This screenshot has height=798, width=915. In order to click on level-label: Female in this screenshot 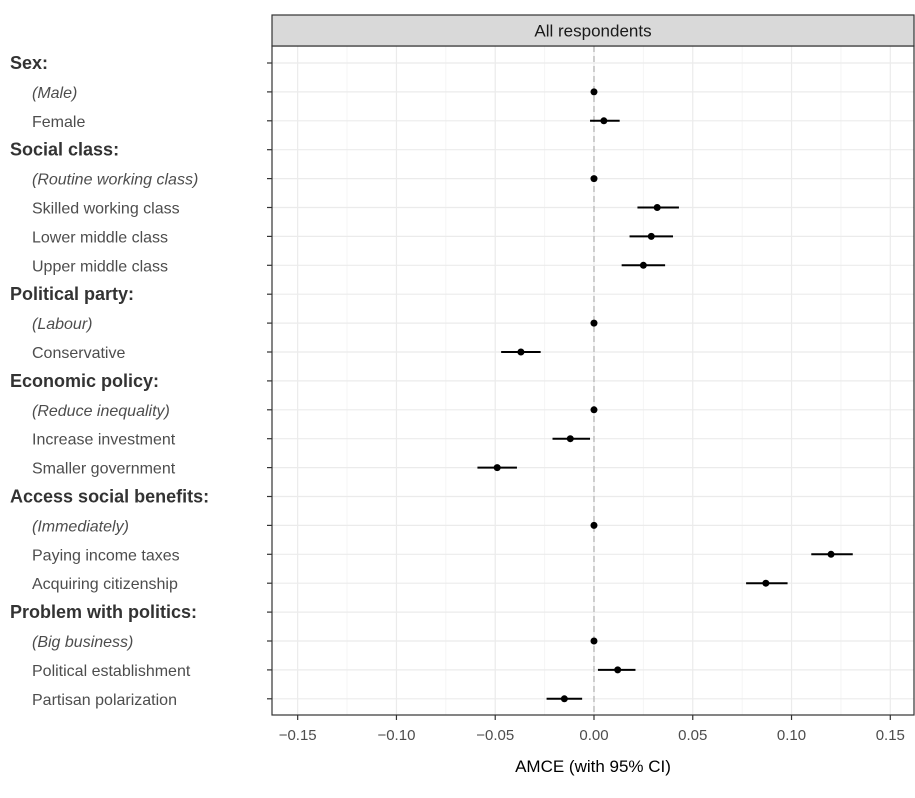, I will do `click(58, 122)`.